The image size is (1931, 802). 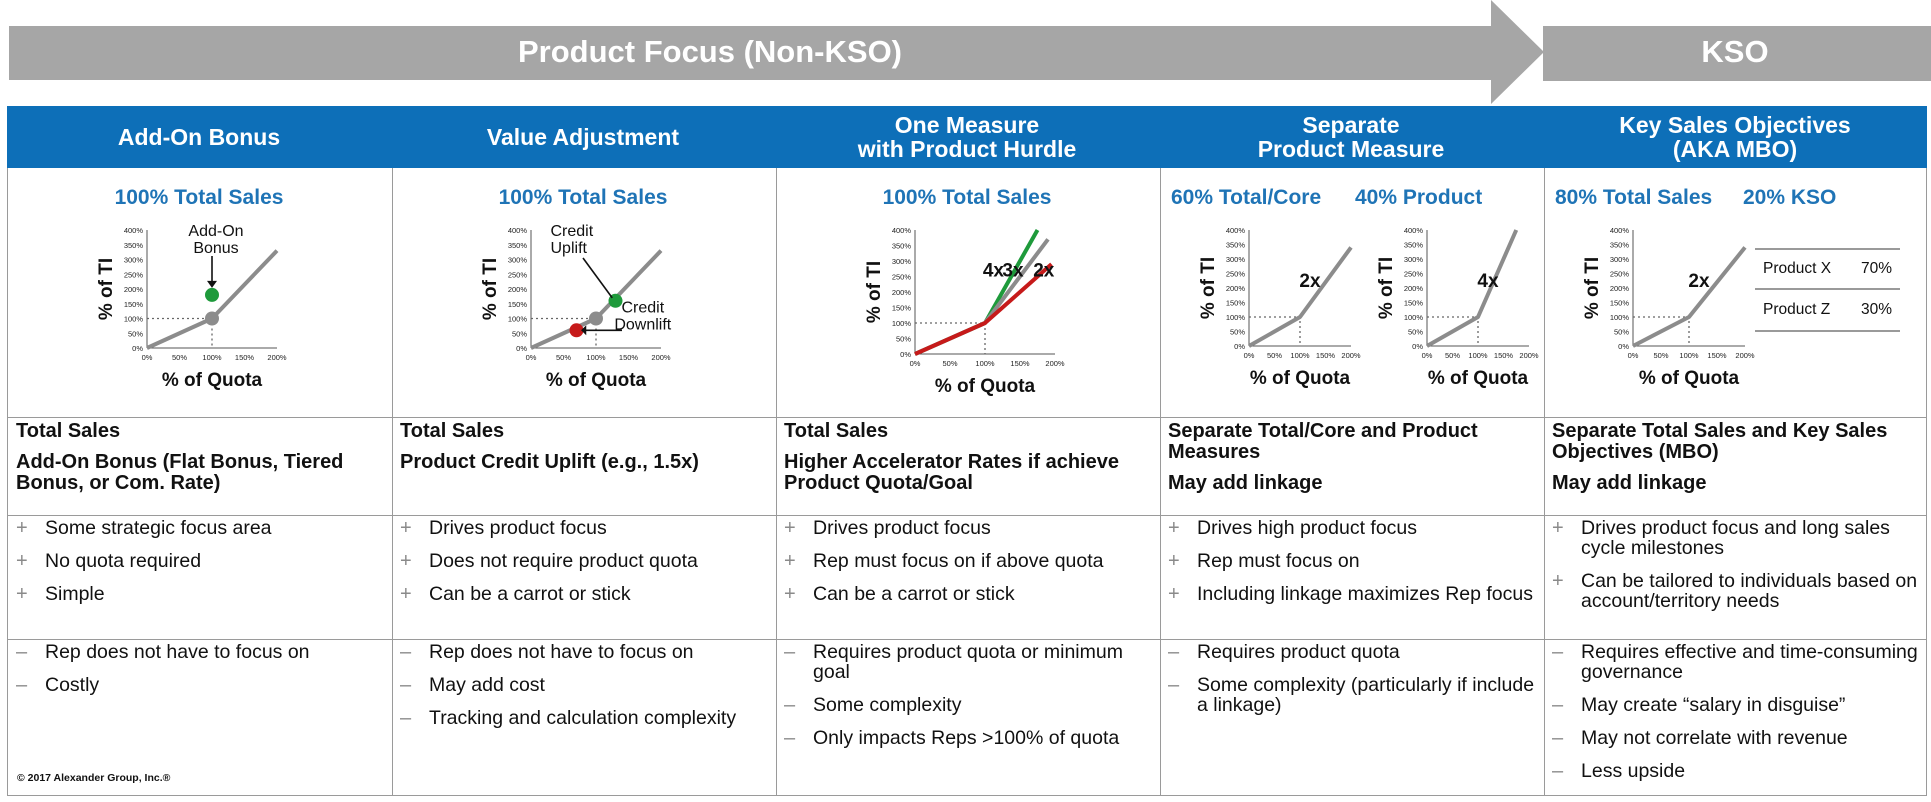 What do you see at coordinates (1620, 317) in the screenshot?
I see `y-tick-label: 100%` at bounding box center [1620, 317].